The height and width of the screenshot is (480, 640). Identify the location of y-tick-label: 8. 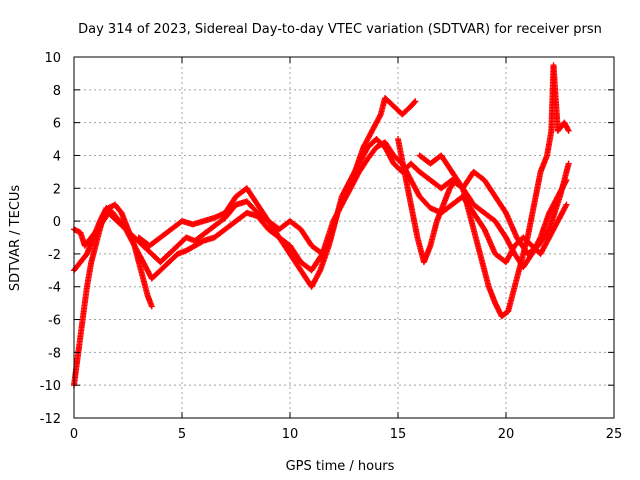
(57, 91).